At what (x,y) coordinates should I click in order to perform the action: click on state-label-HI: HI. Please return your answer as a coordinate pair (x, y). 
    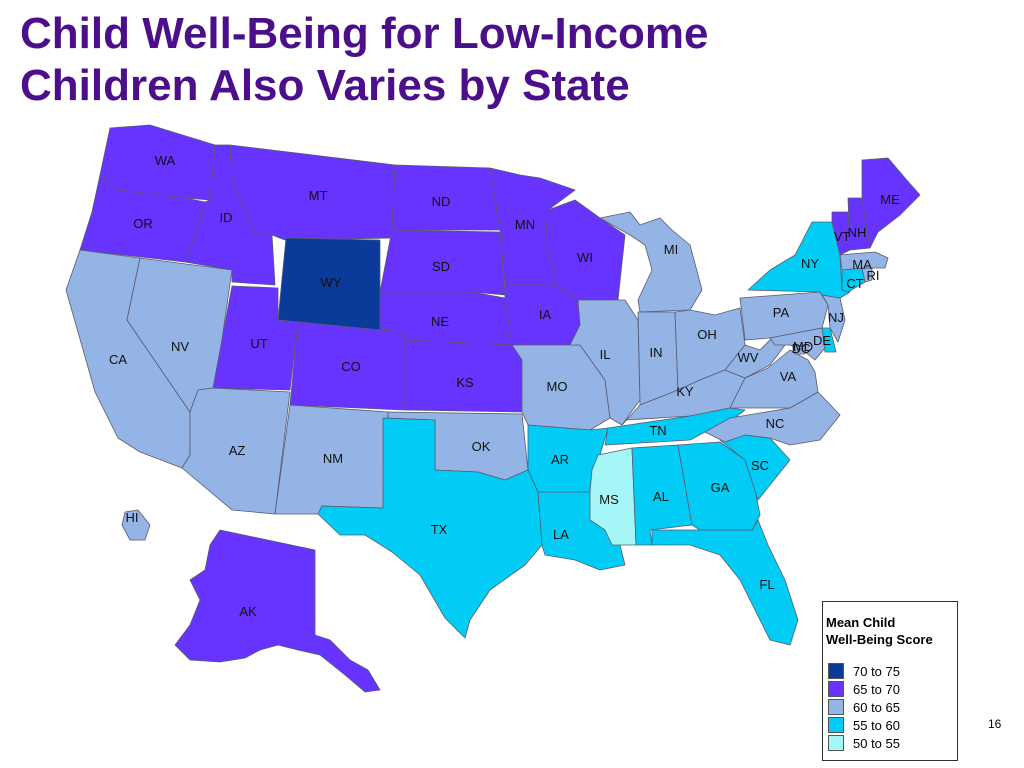
    Looking at the image, I should click on (132, 517).